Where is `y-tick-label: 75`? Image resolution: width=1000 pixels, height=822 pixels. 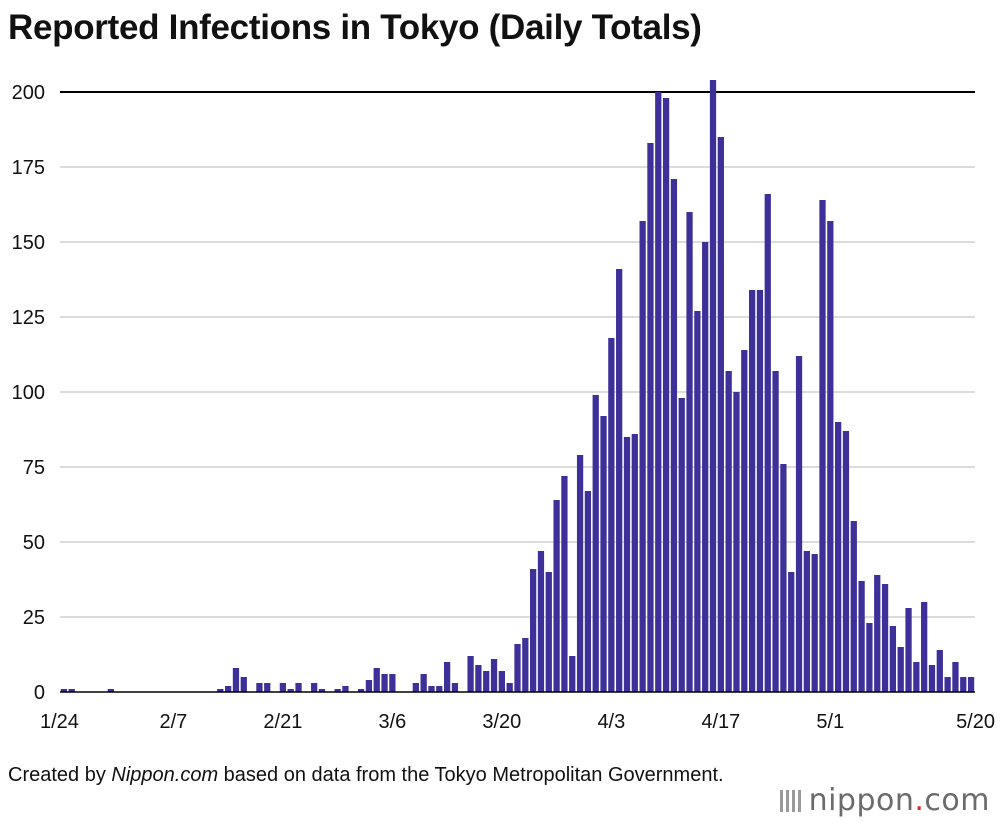
y-tick-label: 75 is located at coordinates (34, 468).